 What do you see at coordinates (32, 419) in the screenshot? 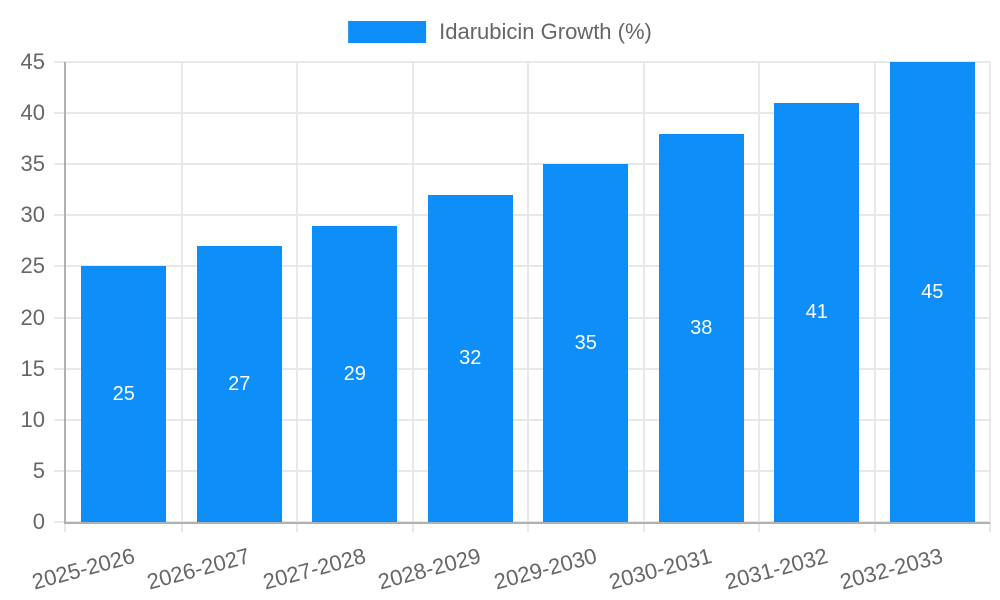
I see `y-axis-tick-label: 10` at bounding box center [32, 419].